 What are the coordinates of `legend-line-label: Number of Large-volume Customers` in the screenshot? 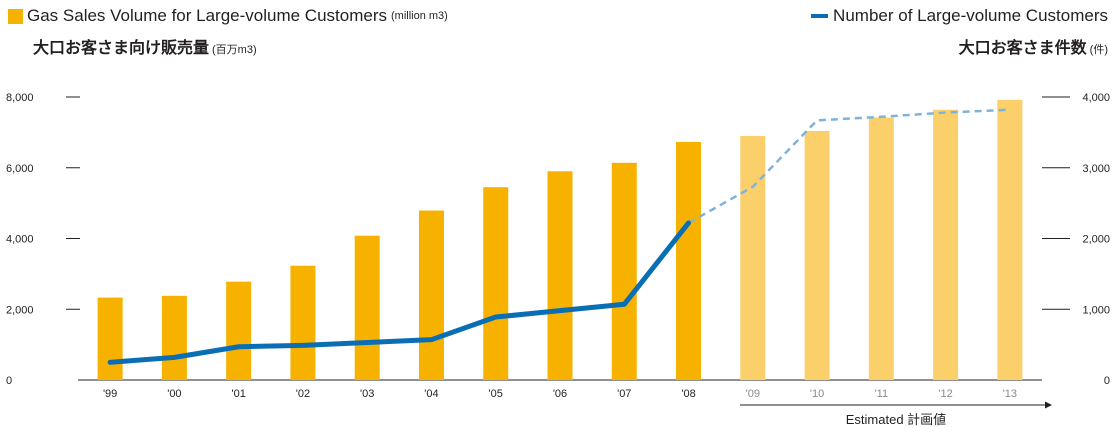 It's located at (970, 15).